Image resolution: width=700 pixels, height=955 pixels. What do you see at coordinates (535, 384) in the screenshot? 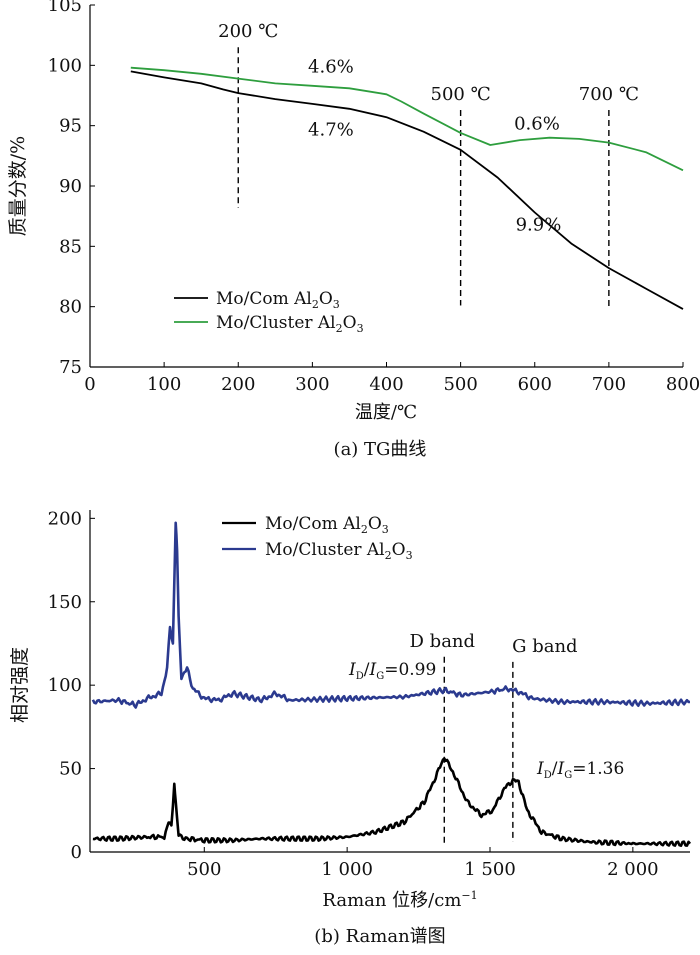
I see `x-tick-label: 600` at bounding box center [535, 384].